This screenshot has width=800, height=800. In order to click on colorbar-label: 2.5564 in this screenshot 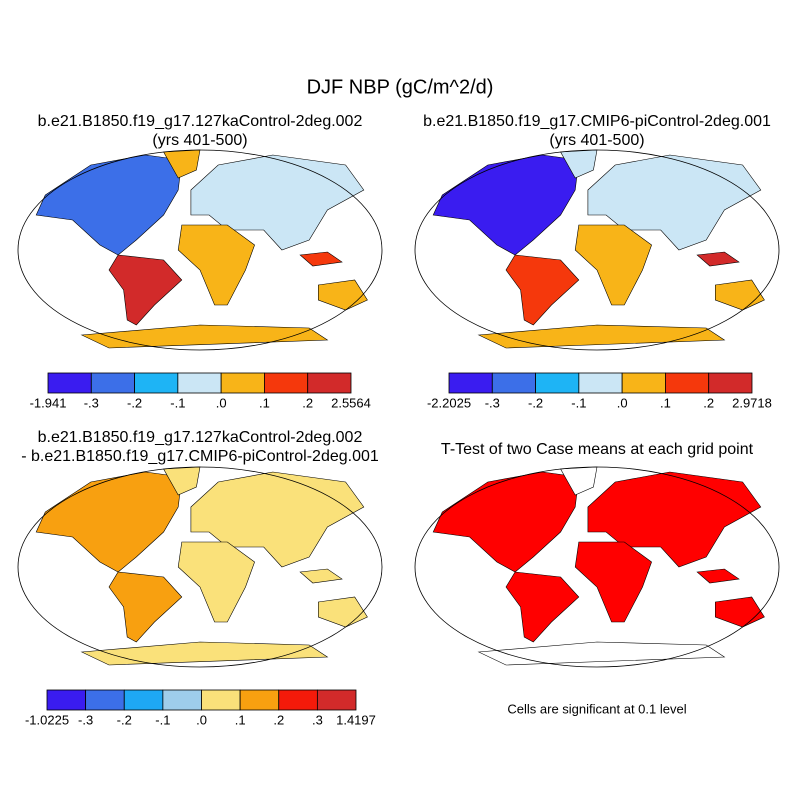, I will do `click(351, 402)`.